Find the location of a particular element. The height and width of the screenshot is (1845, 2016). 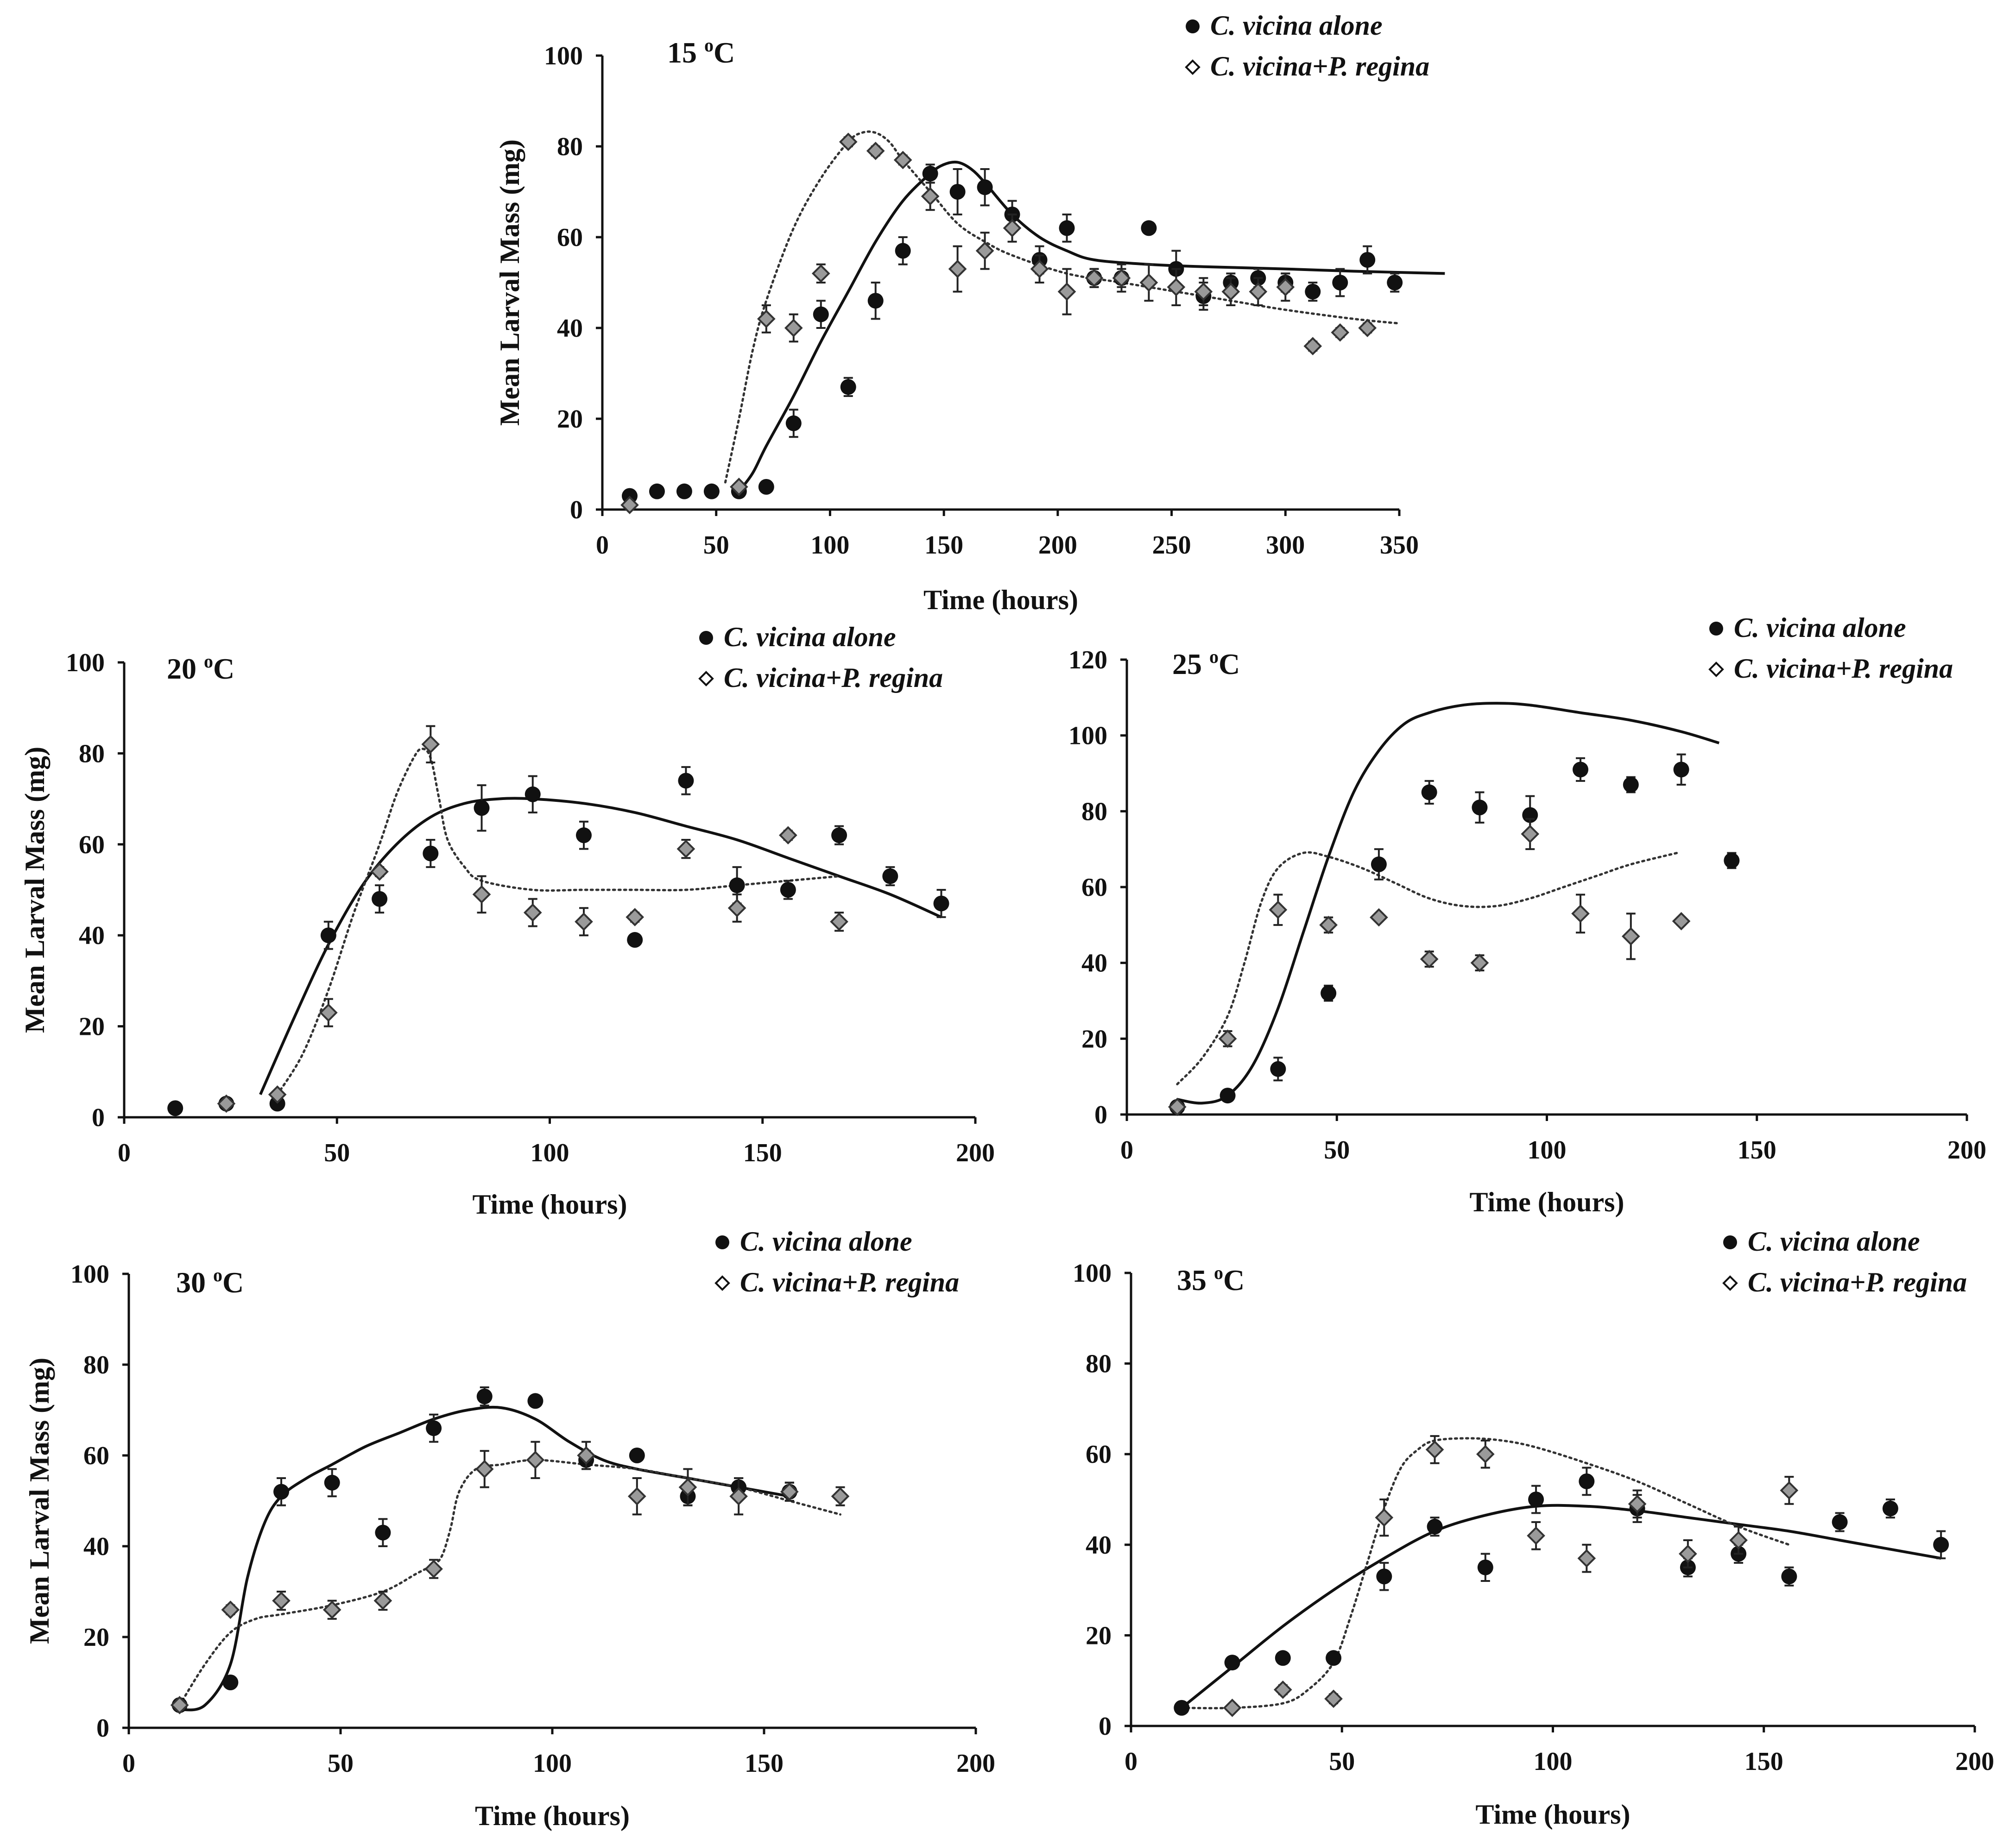

legend-label: C. vicina+P. regina is located at coordinates (849, 1282).